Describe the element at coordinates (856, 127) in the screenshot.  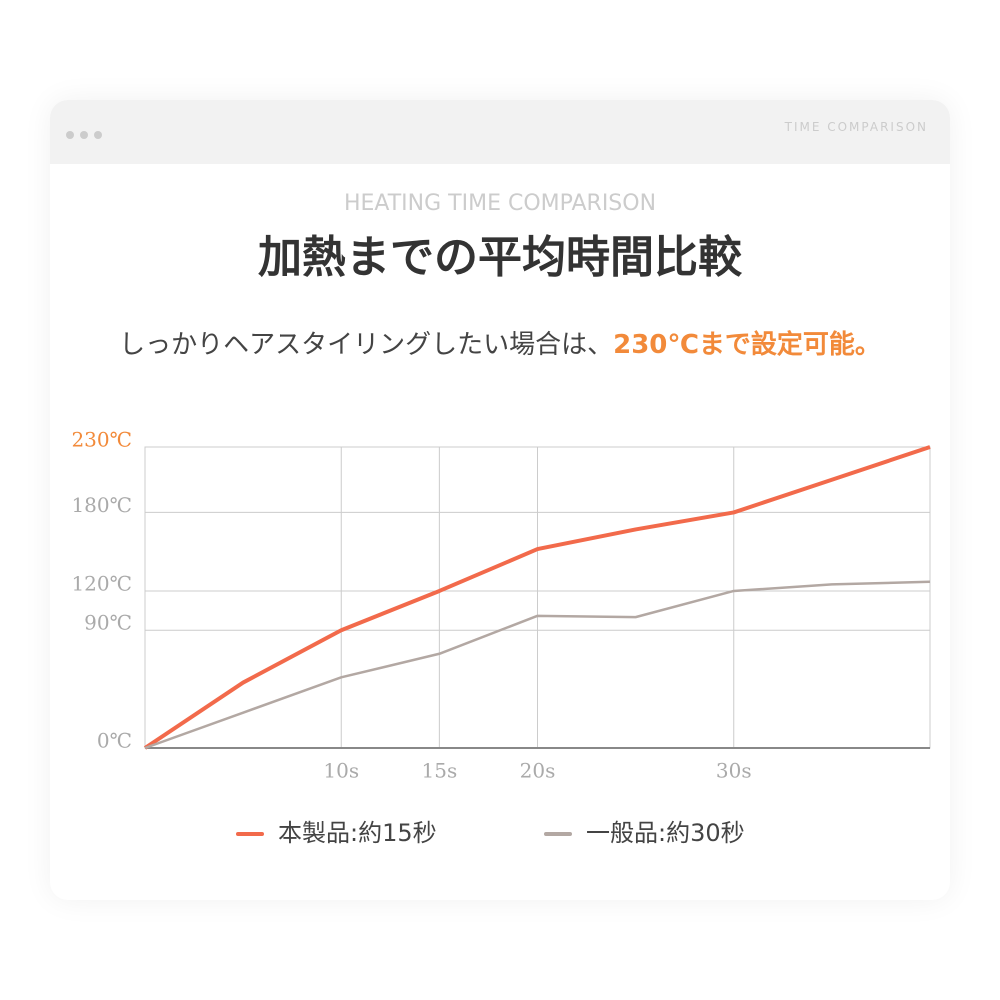
I see `bar-label: TIME COMPARISON` at that location.